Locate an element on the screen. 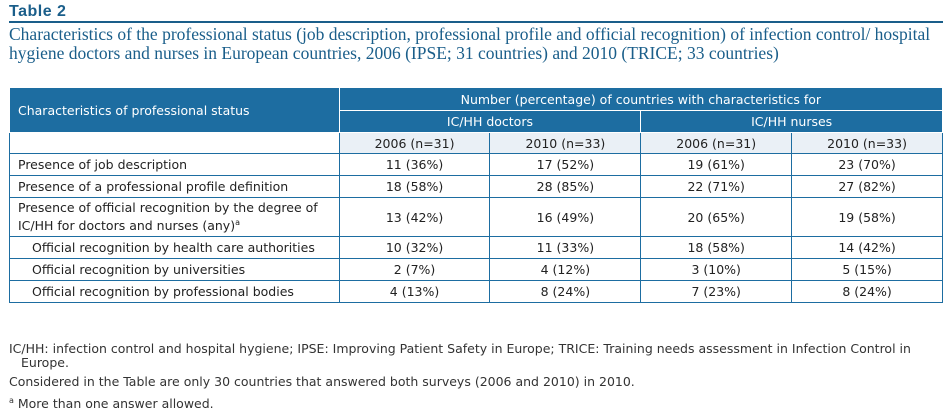 This screenshot has height=416, width=952. cell-value: 22 (71%) is located at coordinates (716, 186).